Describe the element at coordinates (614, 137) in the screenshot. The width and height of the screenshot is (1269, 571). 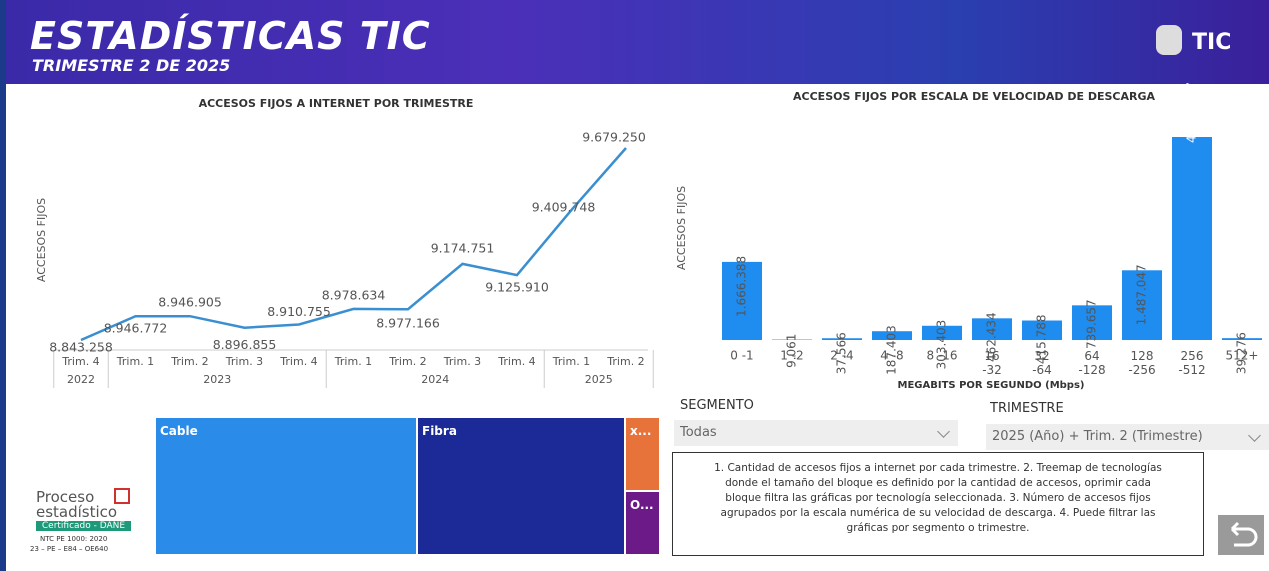
I see `data-label: 9.679.250` at that location.